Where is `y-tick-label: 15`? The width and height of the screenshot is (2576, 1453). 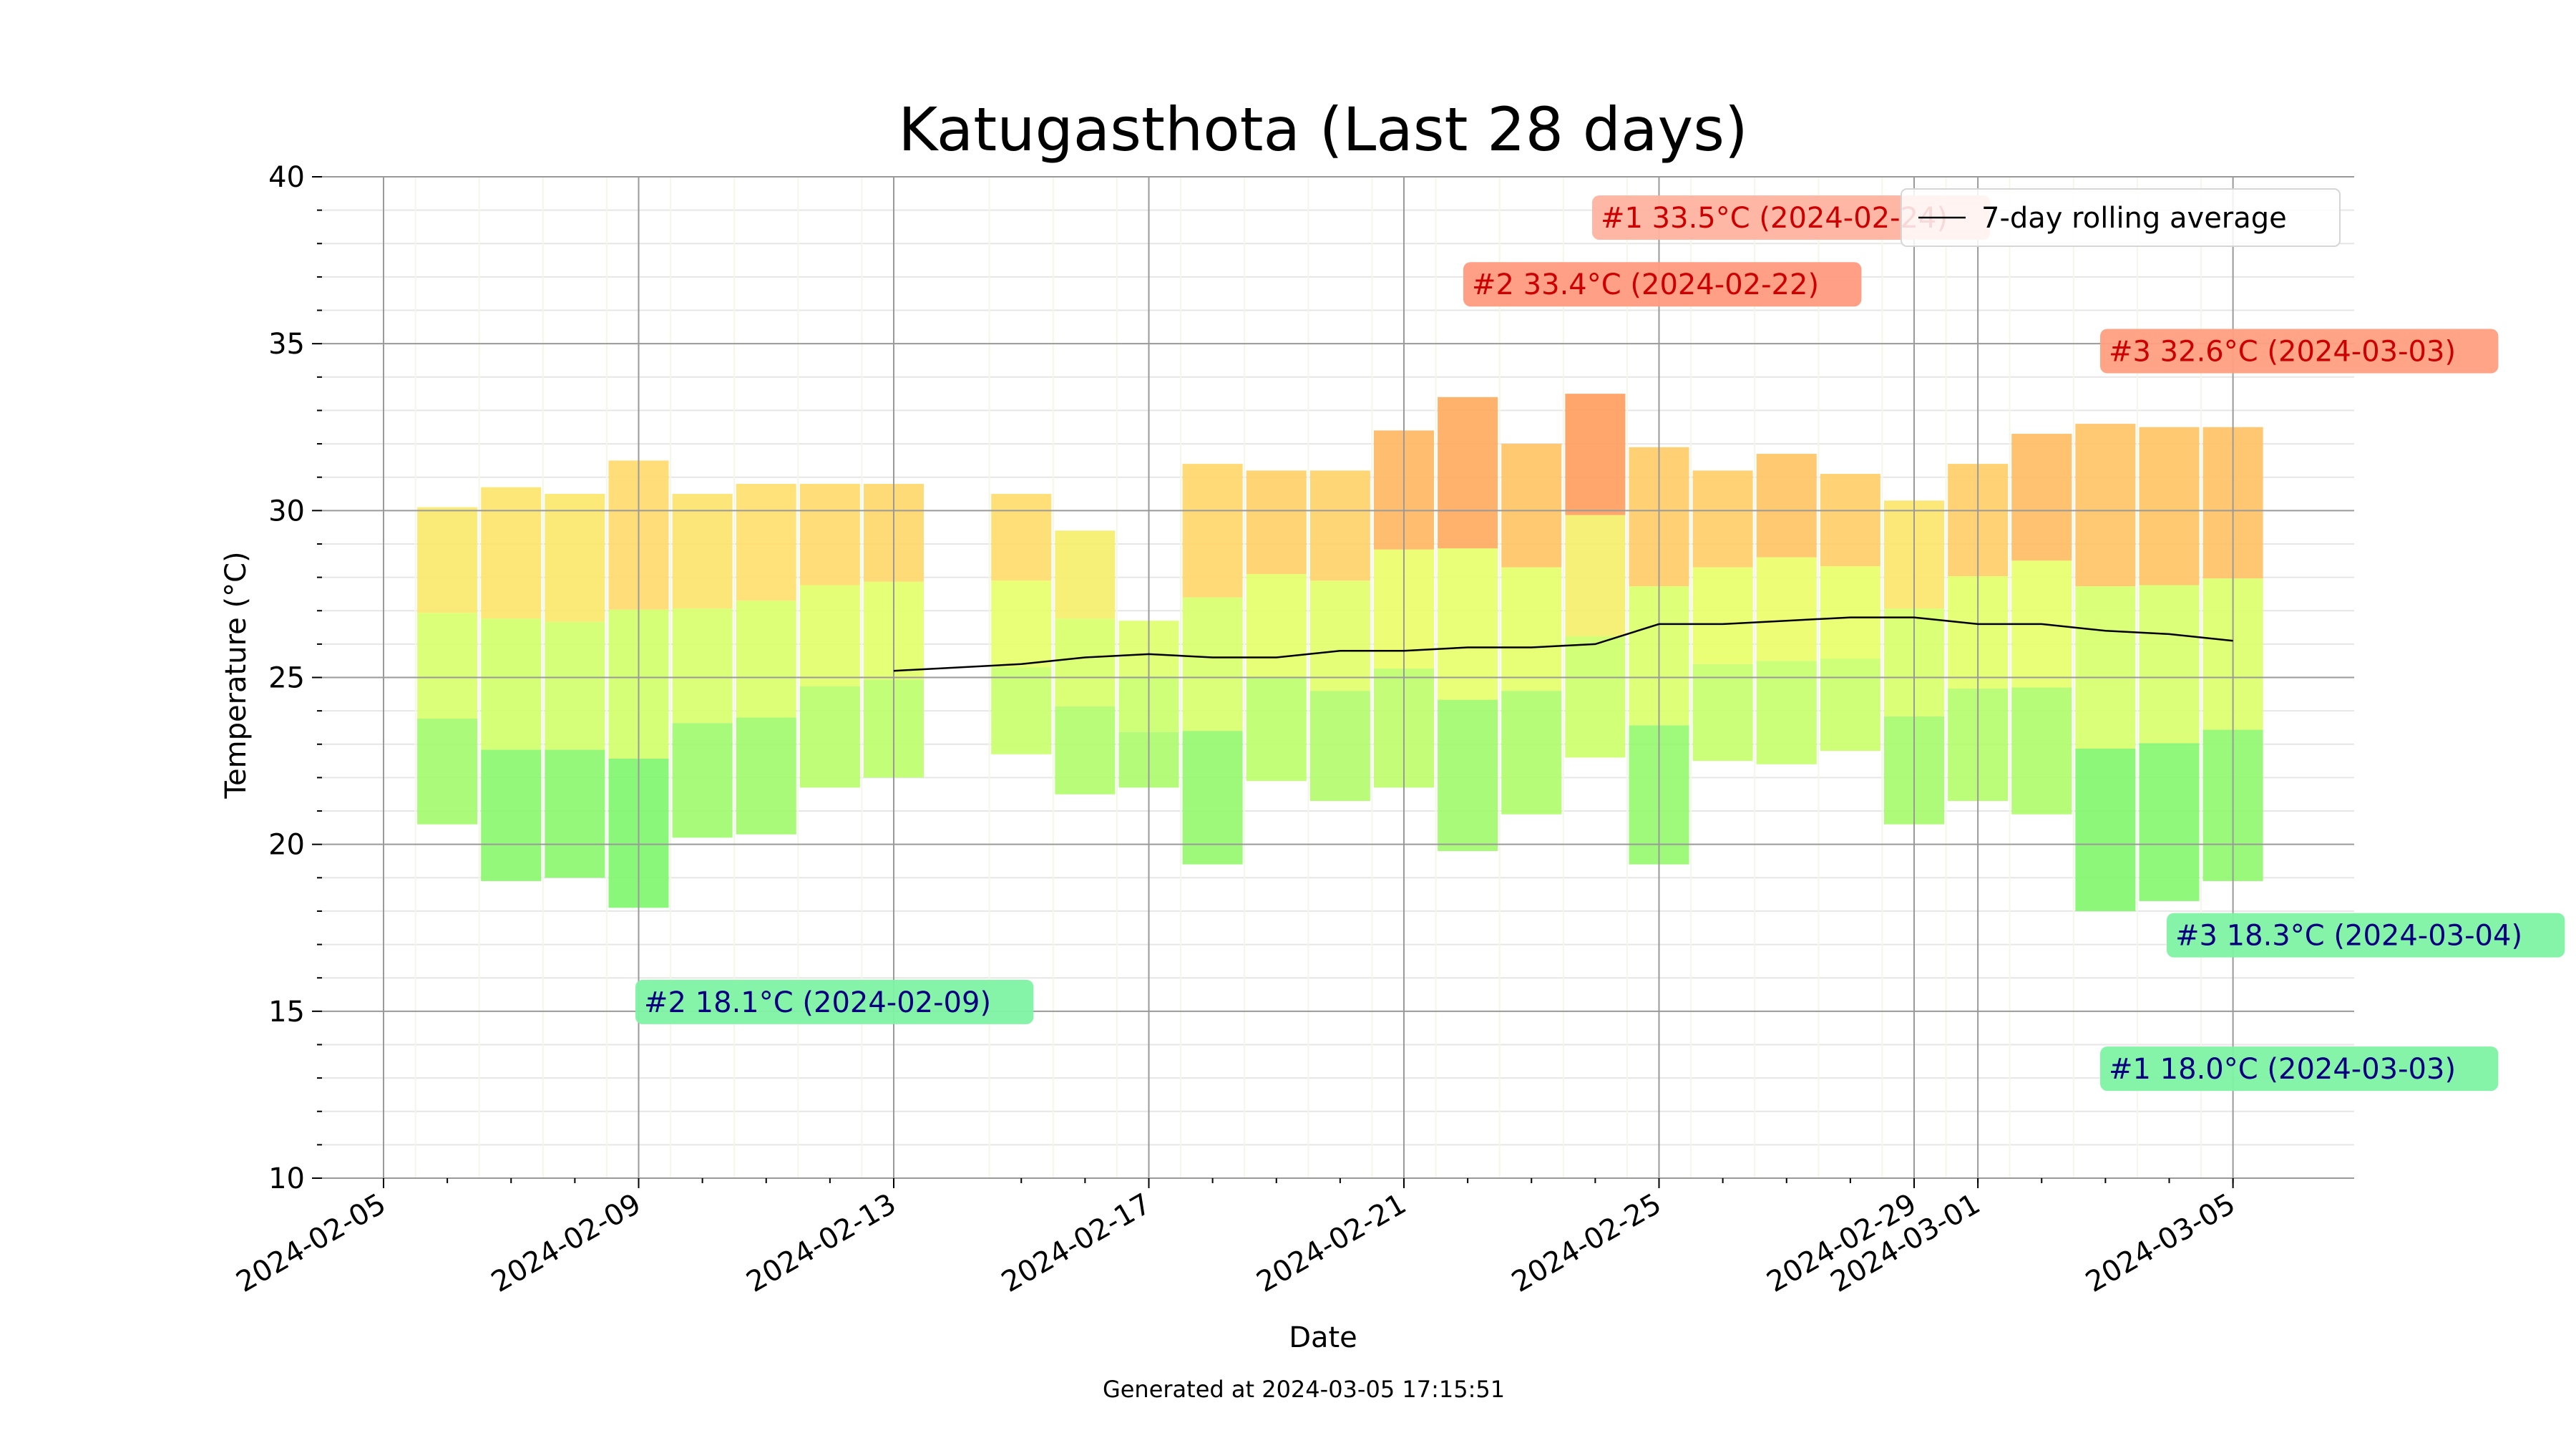
y-tick-label: 15 is located at coordinates (286, 1012).